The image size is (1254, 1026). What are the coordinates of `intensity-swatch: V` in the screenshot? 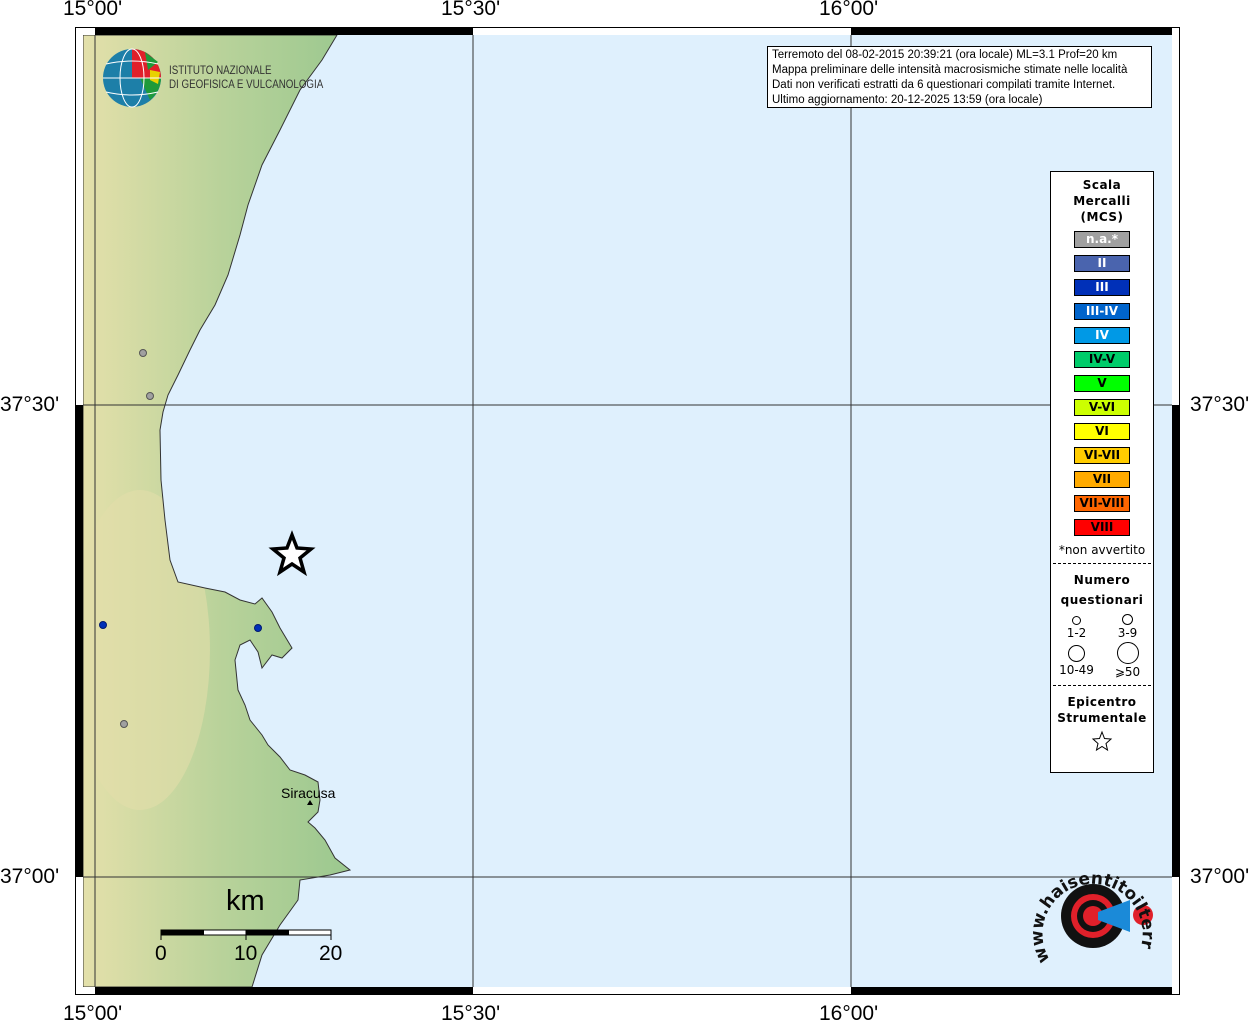 It's located at (1102, 383).